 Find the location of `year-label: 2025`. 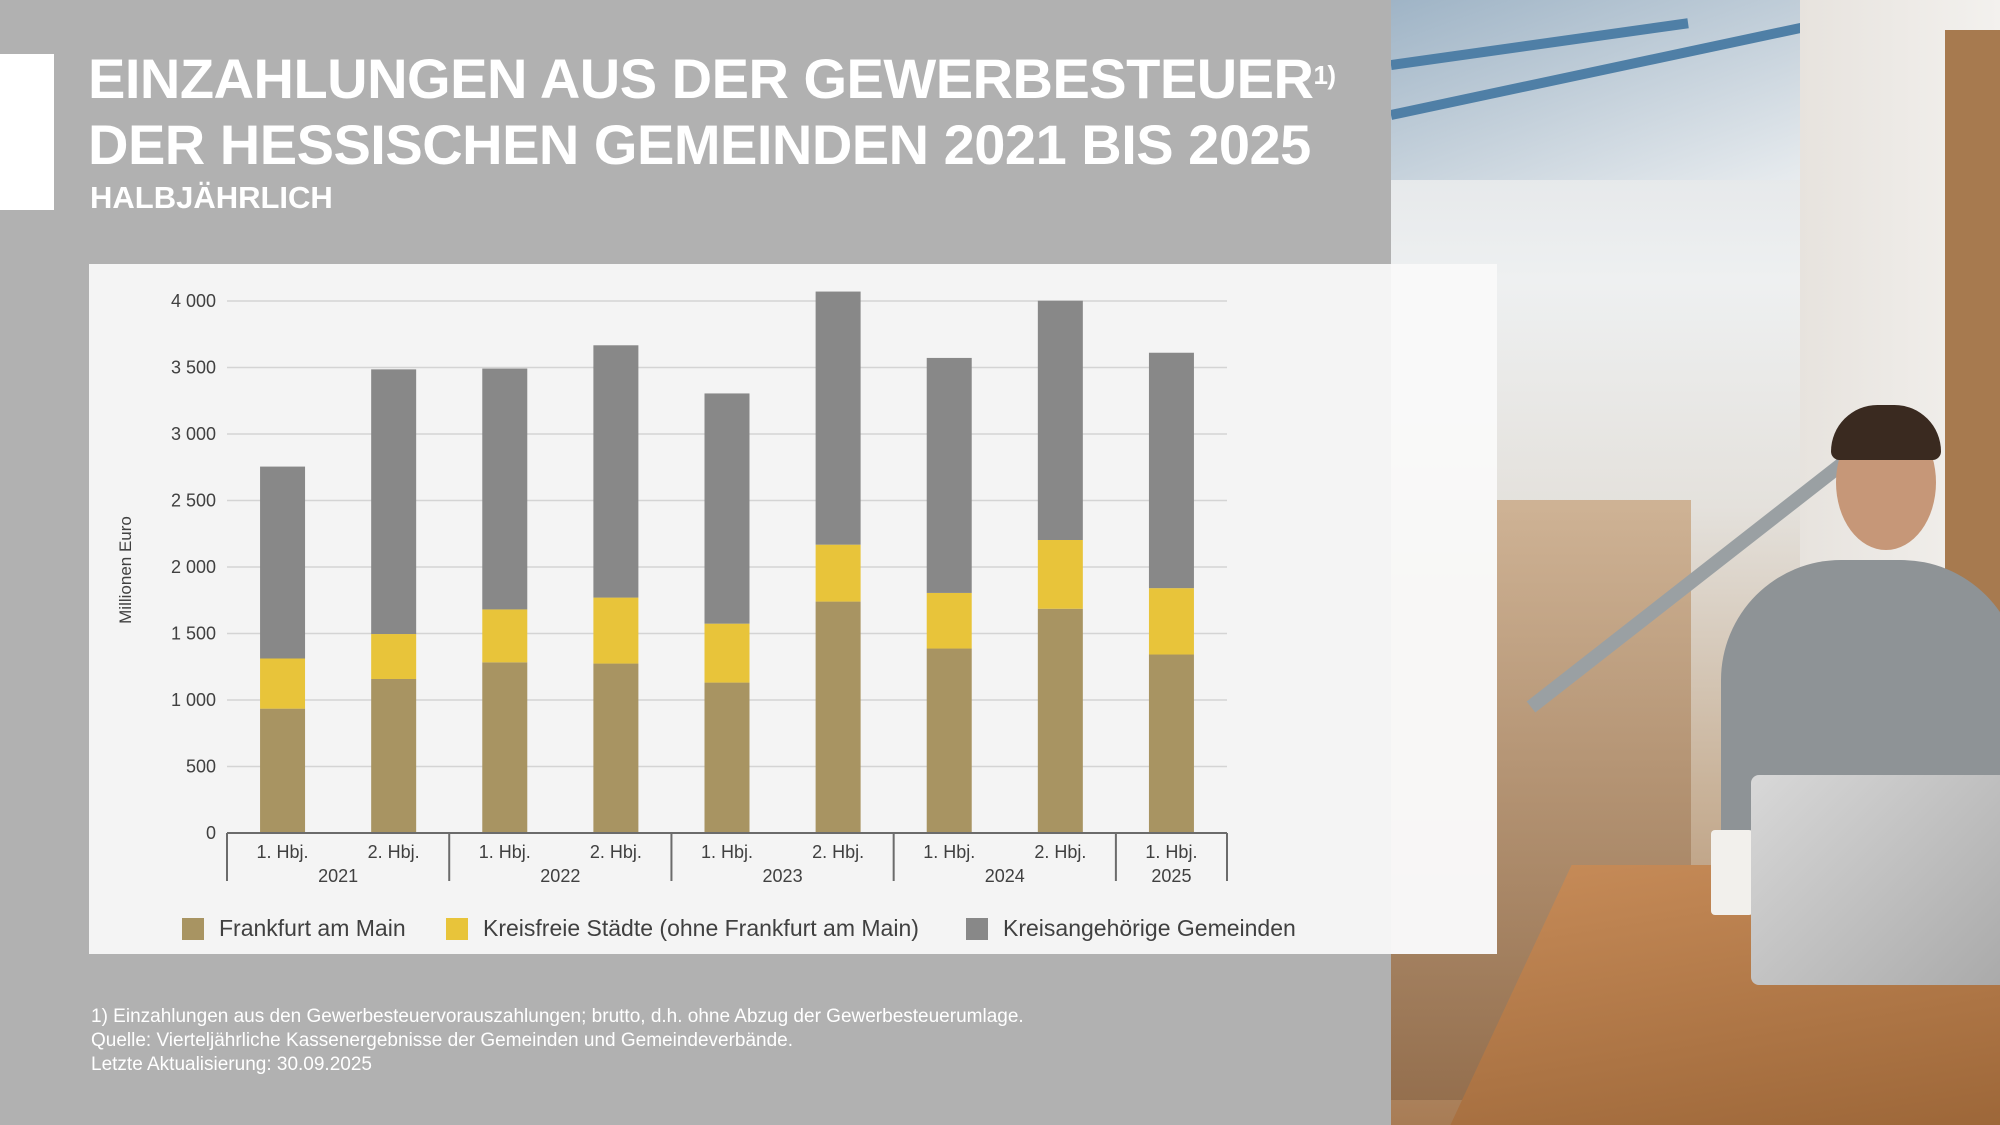

year-label: 2025 is located at coordinates (1171, 876).